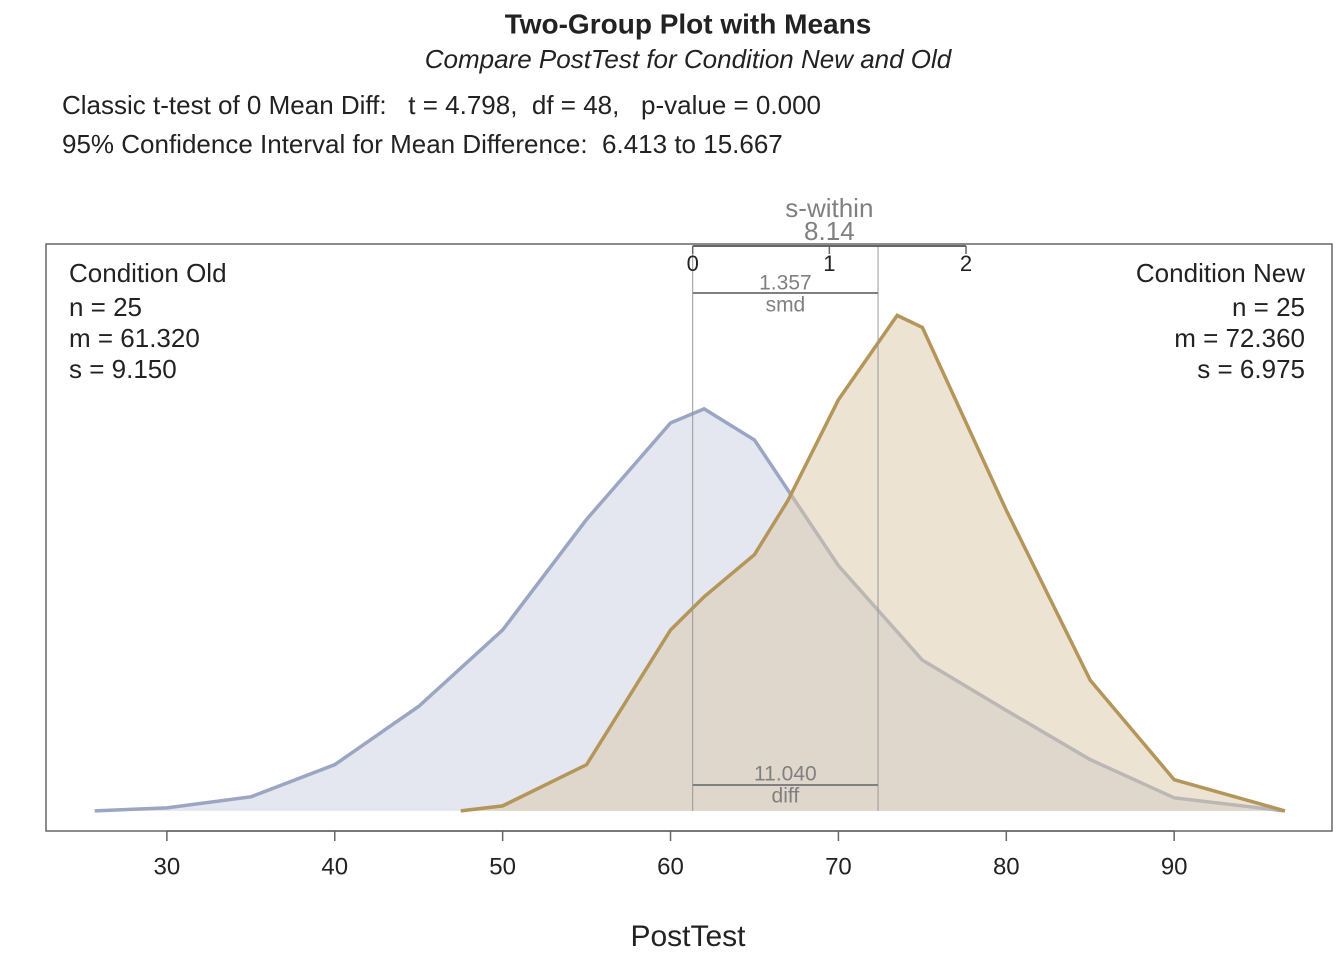 The width and height of the screenshot is (1344, 960). Describe the element at coordinates (786, 305) in the screenshot. I see `smd-label: smd` at that location.